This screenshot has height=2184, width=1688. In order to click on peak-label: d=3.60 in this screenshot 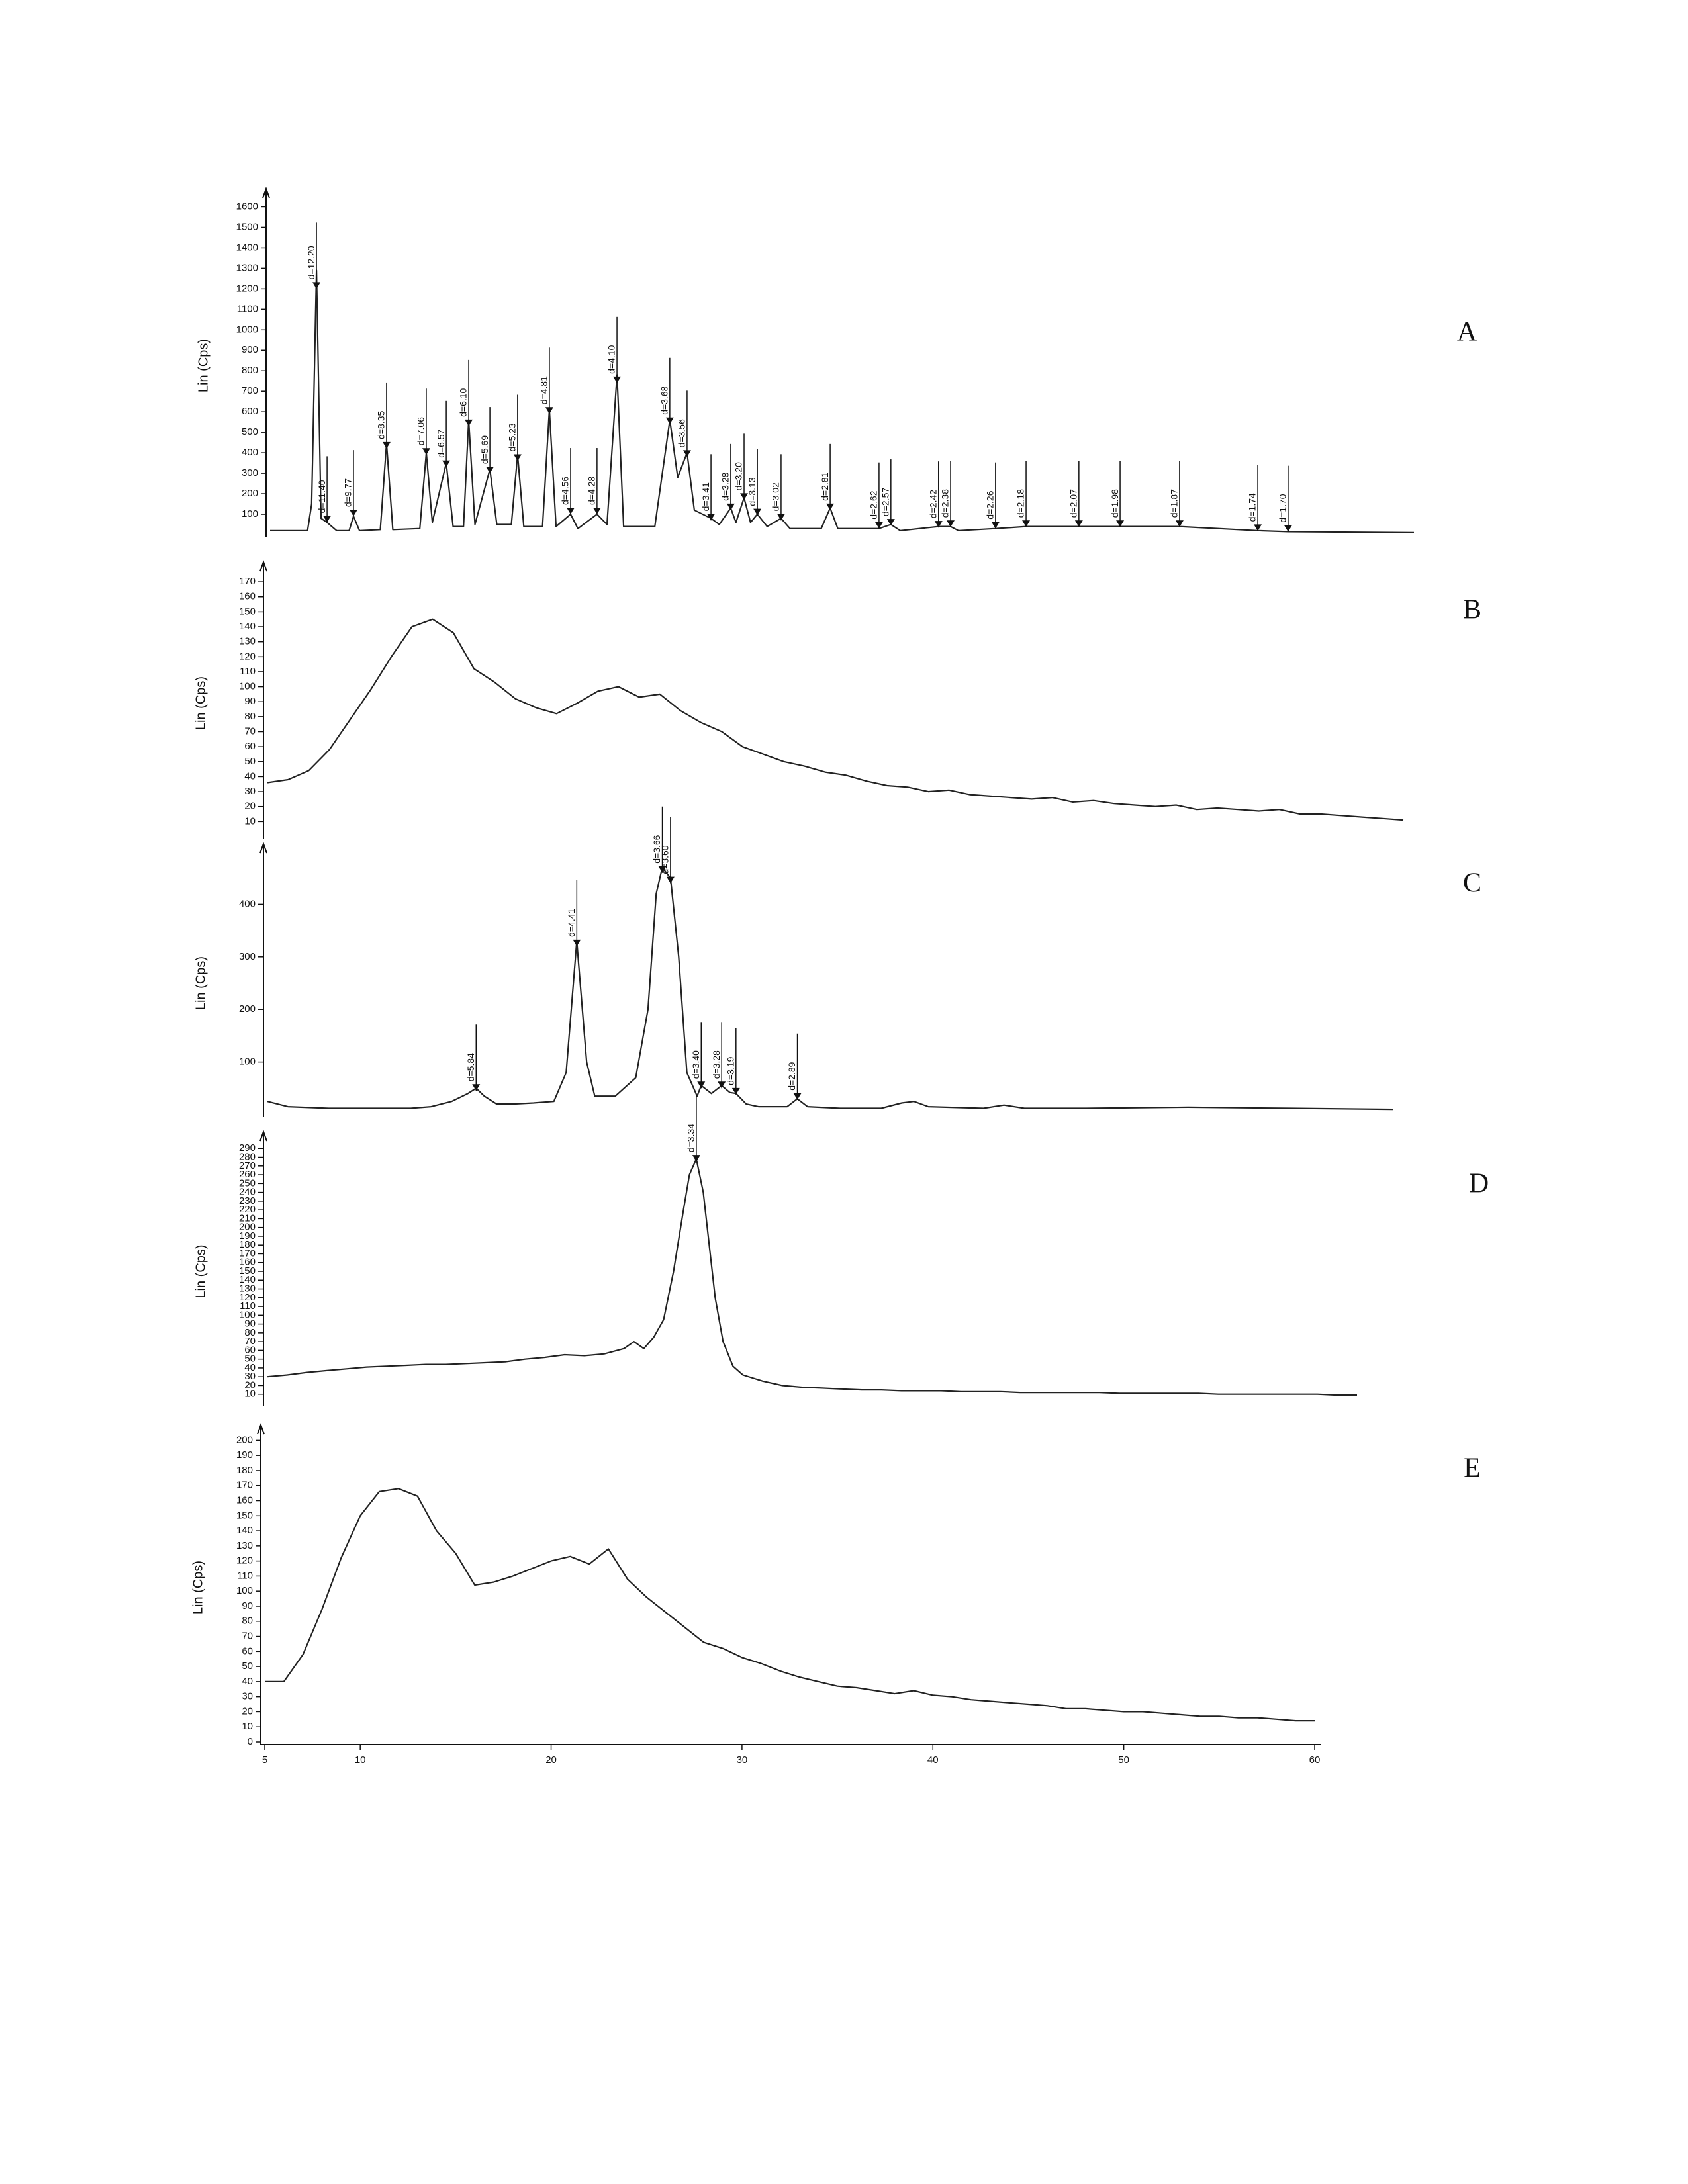, I will do `click(665, 859)`.